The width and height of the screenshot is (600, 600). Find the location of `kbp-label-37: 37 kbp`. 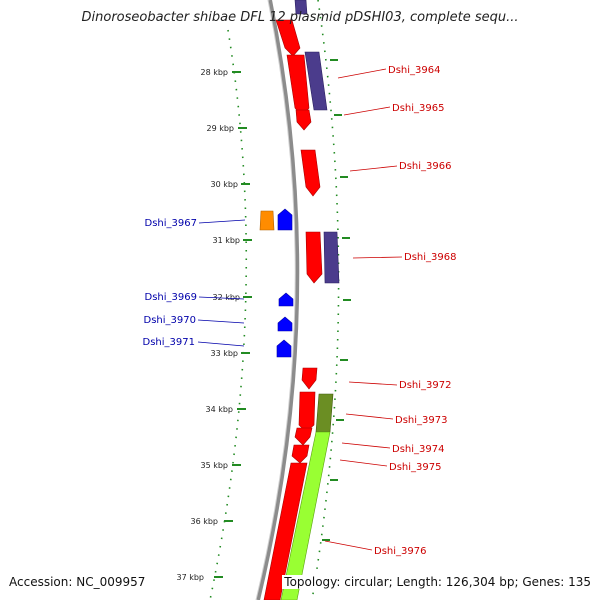

kbp-label-37: 37 kbp is located at coordinates (190, 577).